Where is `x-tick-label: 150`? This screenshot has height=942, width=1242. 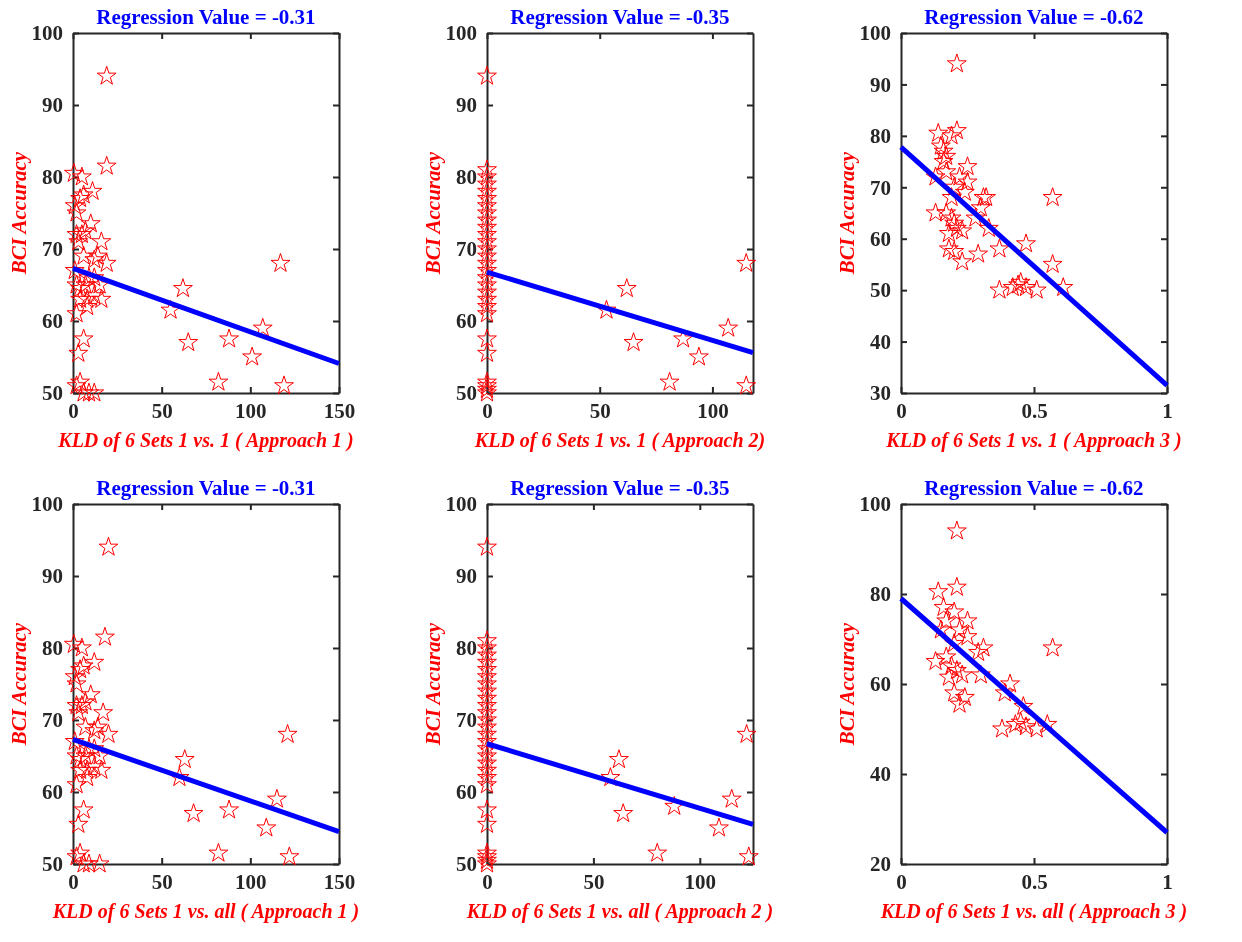 x-tick-label: 150 is located at coordinates (339, 881).